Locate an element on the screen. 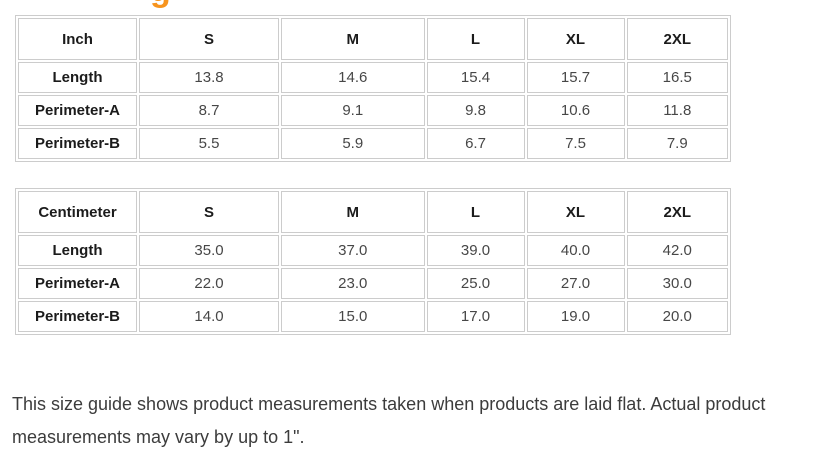 The width and height of the screenshot is (824, 454). measurement-value: 30.0 is located at coordinates (677, 283).